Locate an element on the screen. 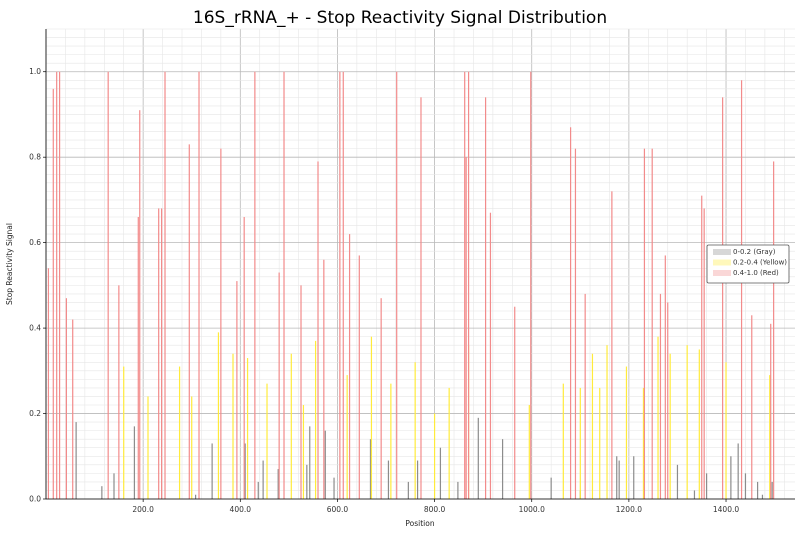  x-tick-label: 1200.0 is located at coordinates (629, 509).